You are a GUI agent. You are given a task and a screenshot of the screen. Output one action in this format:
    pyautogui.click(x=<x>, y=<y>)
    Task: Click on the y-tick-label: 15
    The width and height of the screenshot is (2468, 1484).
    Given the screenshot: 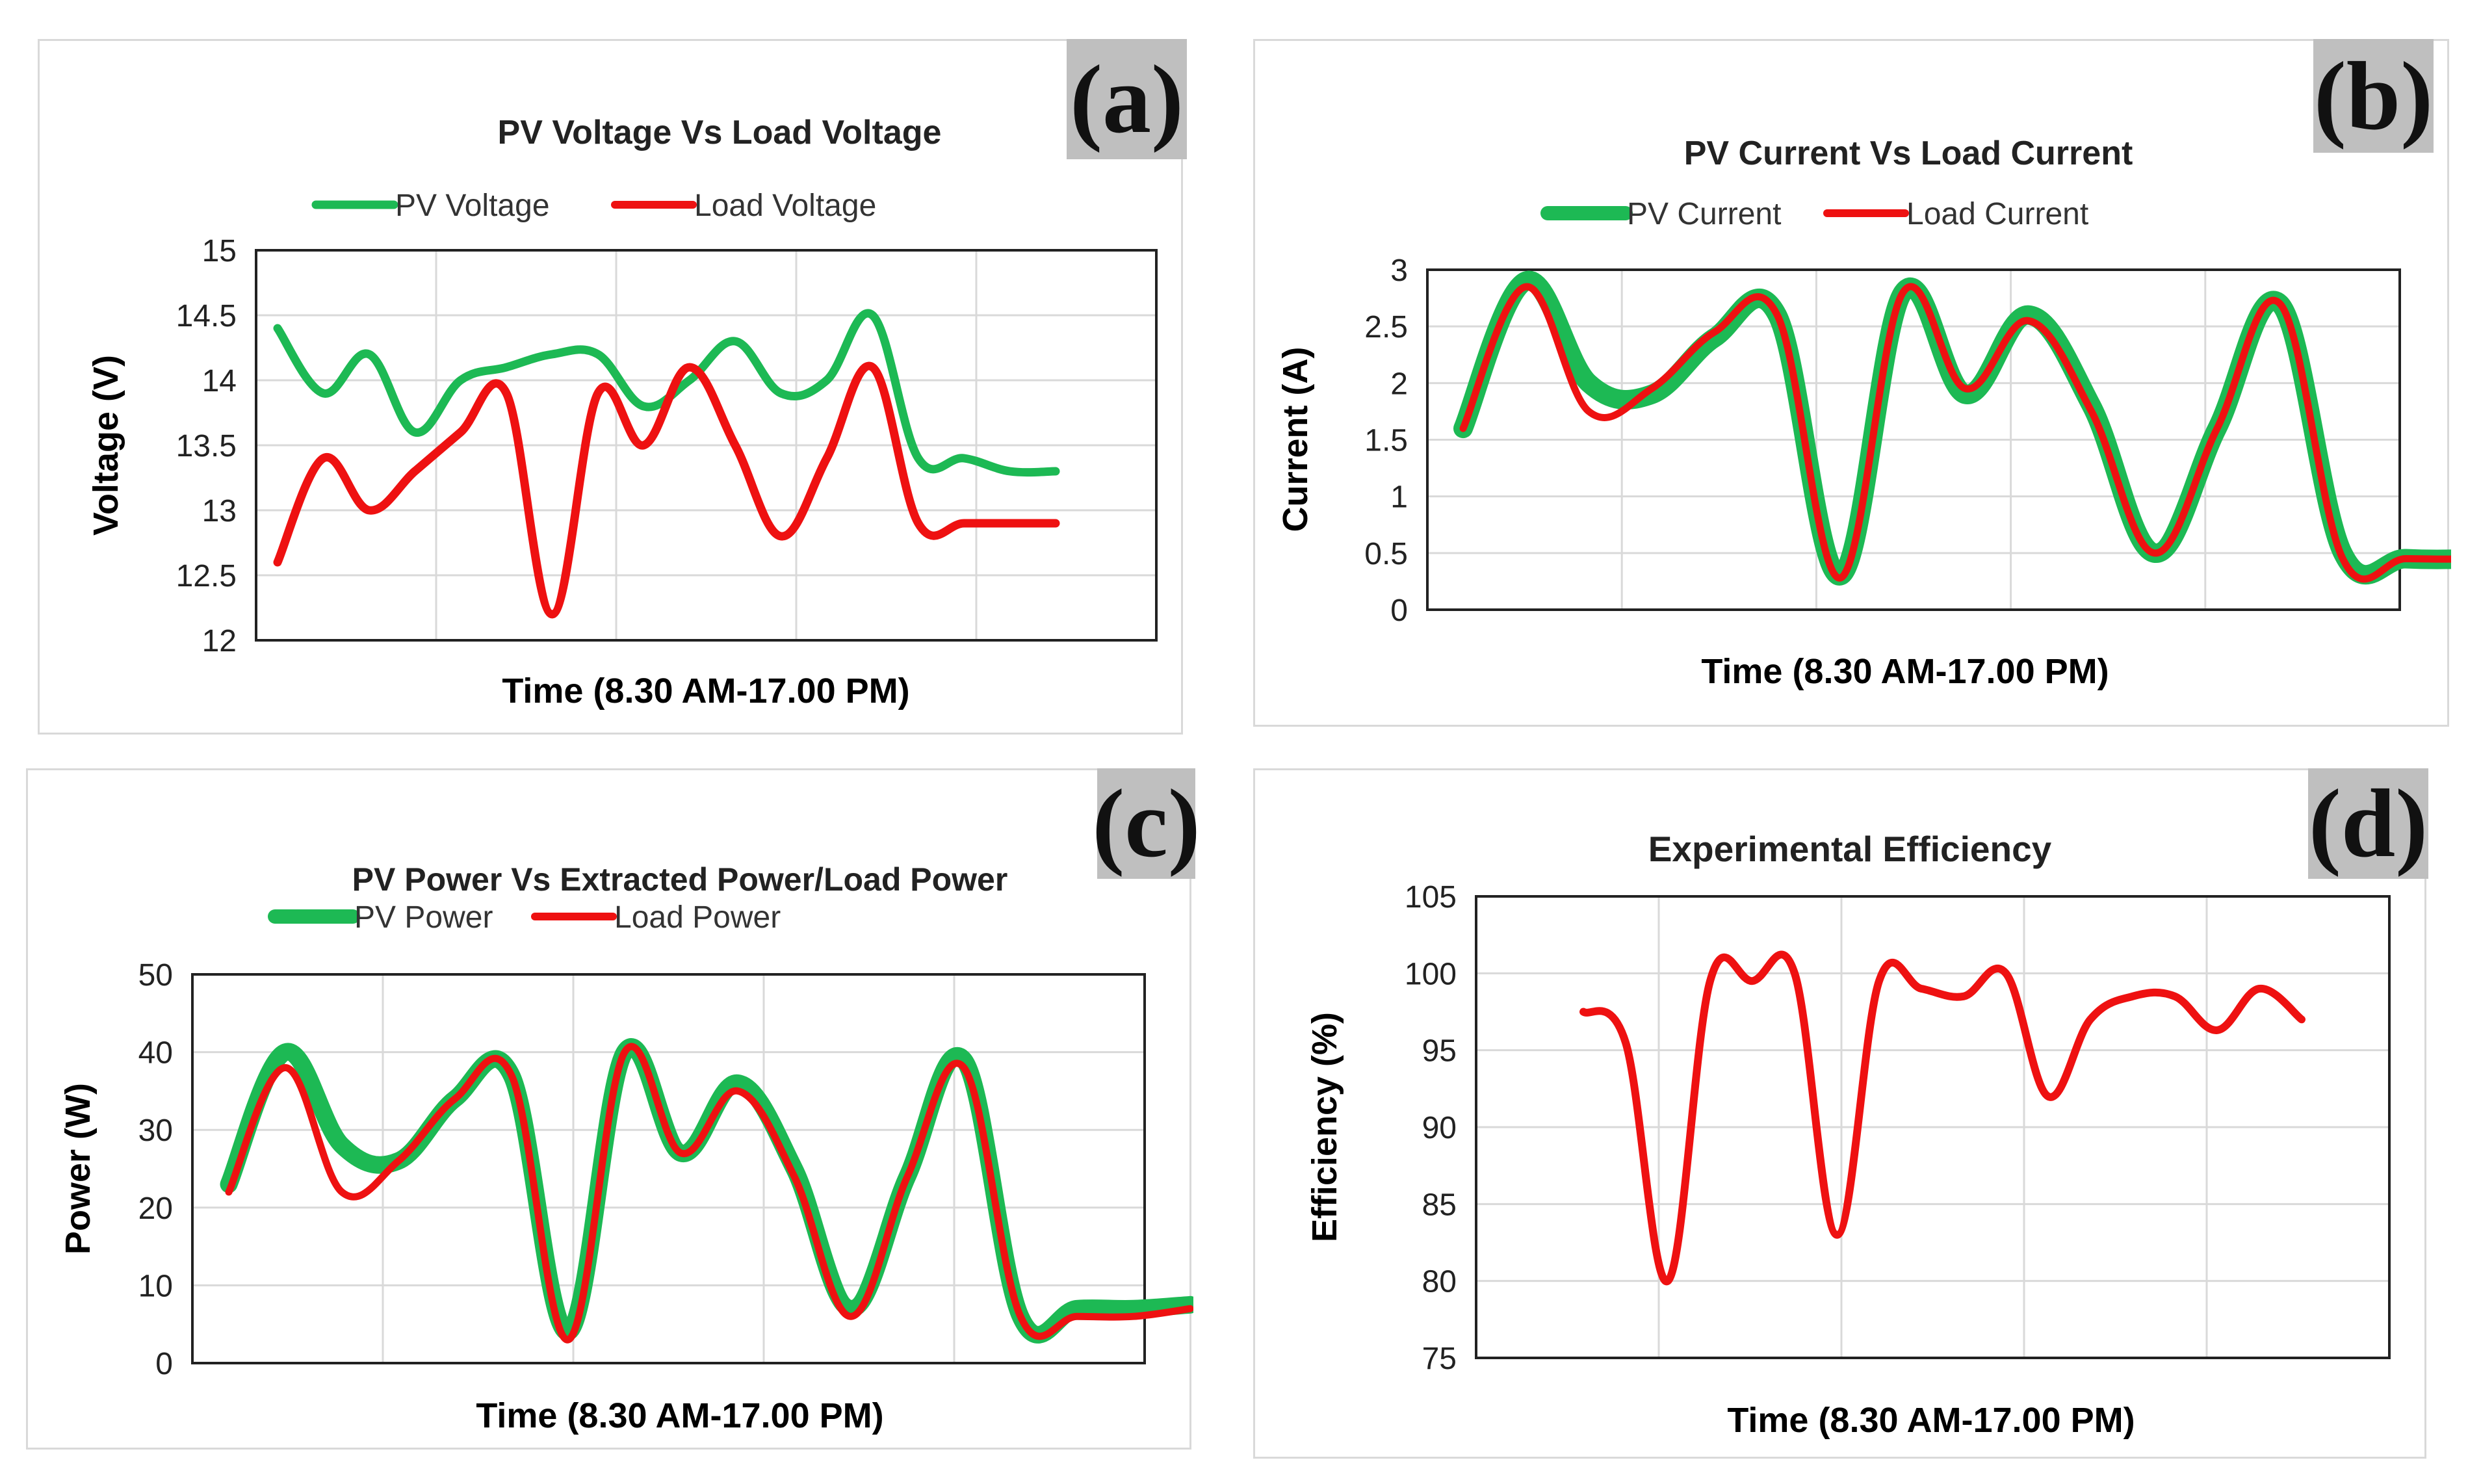 What is the action you would take?
    pyautogui.click(x=219, y=251)
    